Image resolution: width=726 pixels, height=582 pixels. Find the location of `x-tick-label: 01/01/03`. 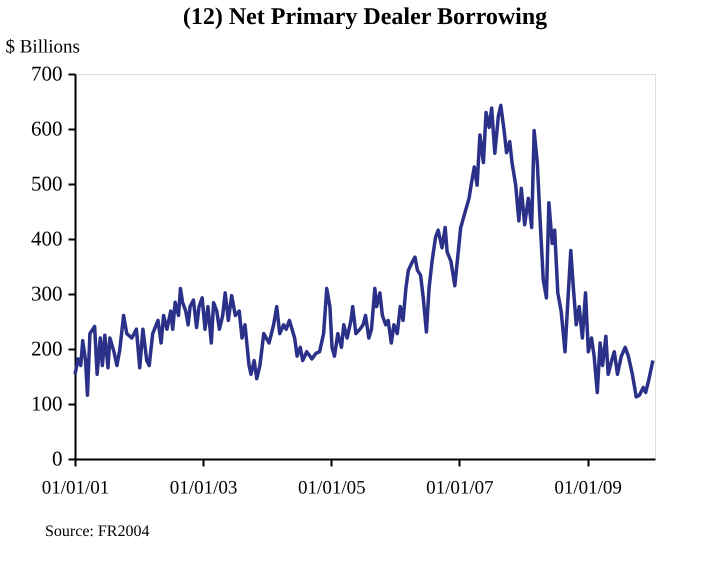

x-tick-label: 01/01/03 is located at coordinates (204, 488).